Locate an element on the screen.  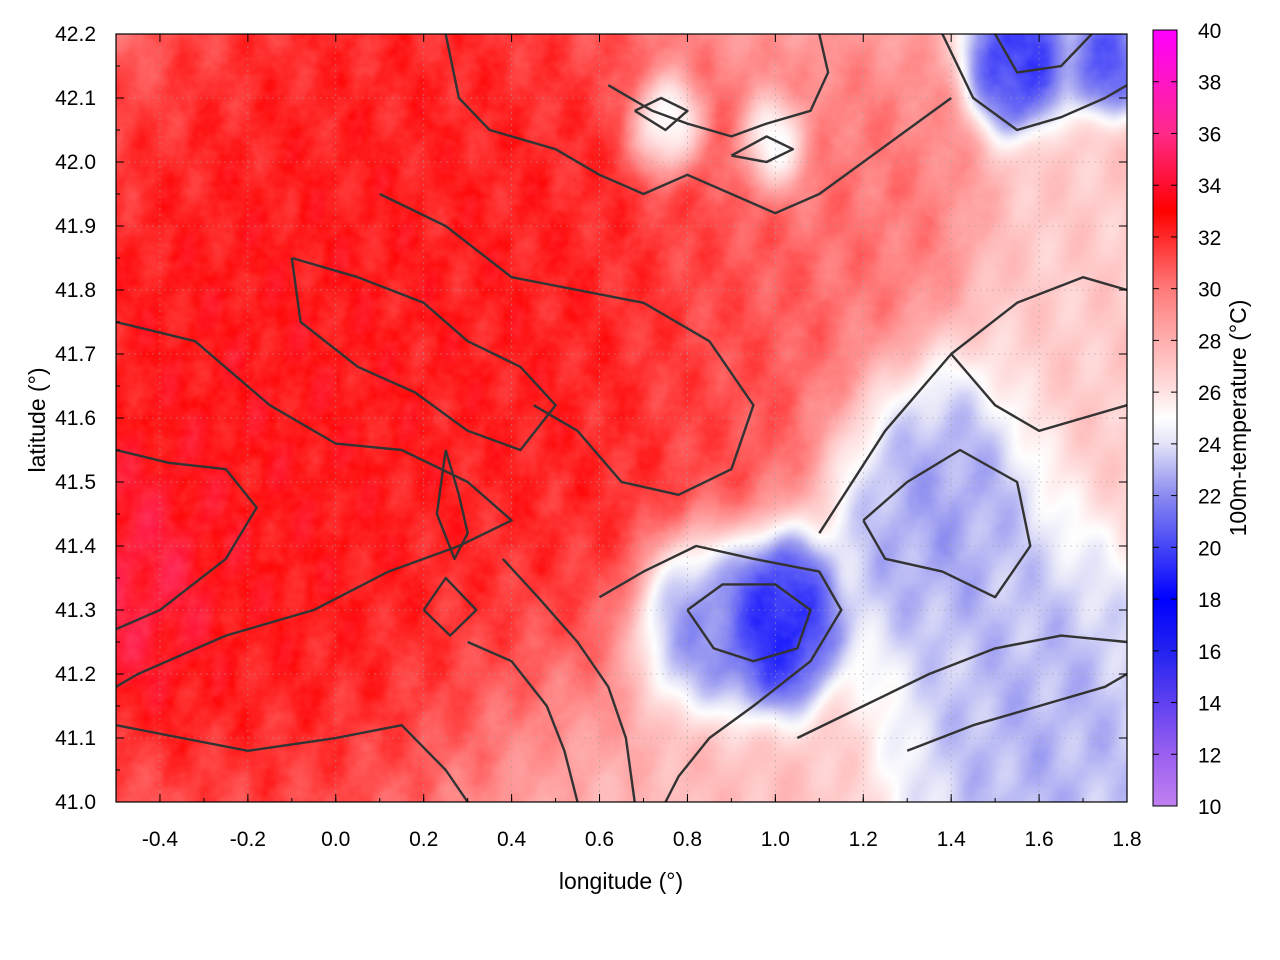
y-tick-label: 41.8 is located at coordinates (75, 290).